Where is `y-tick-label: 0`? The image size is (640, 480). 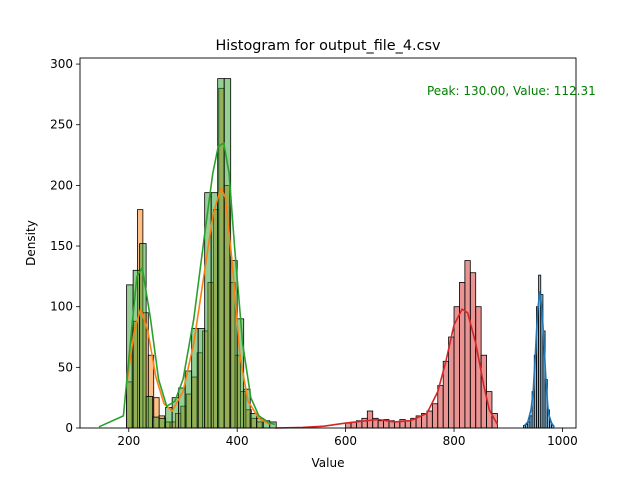 y-tick-label: 0 is located at coordinates (69, 428).